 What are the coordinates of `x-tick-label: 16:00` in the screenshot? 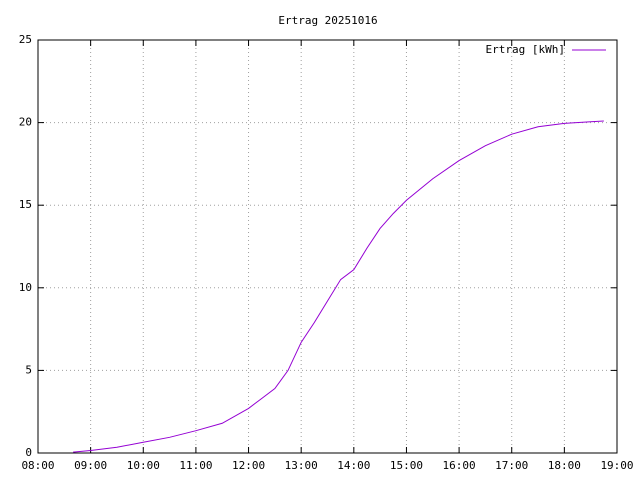 It's located at (459, 465).